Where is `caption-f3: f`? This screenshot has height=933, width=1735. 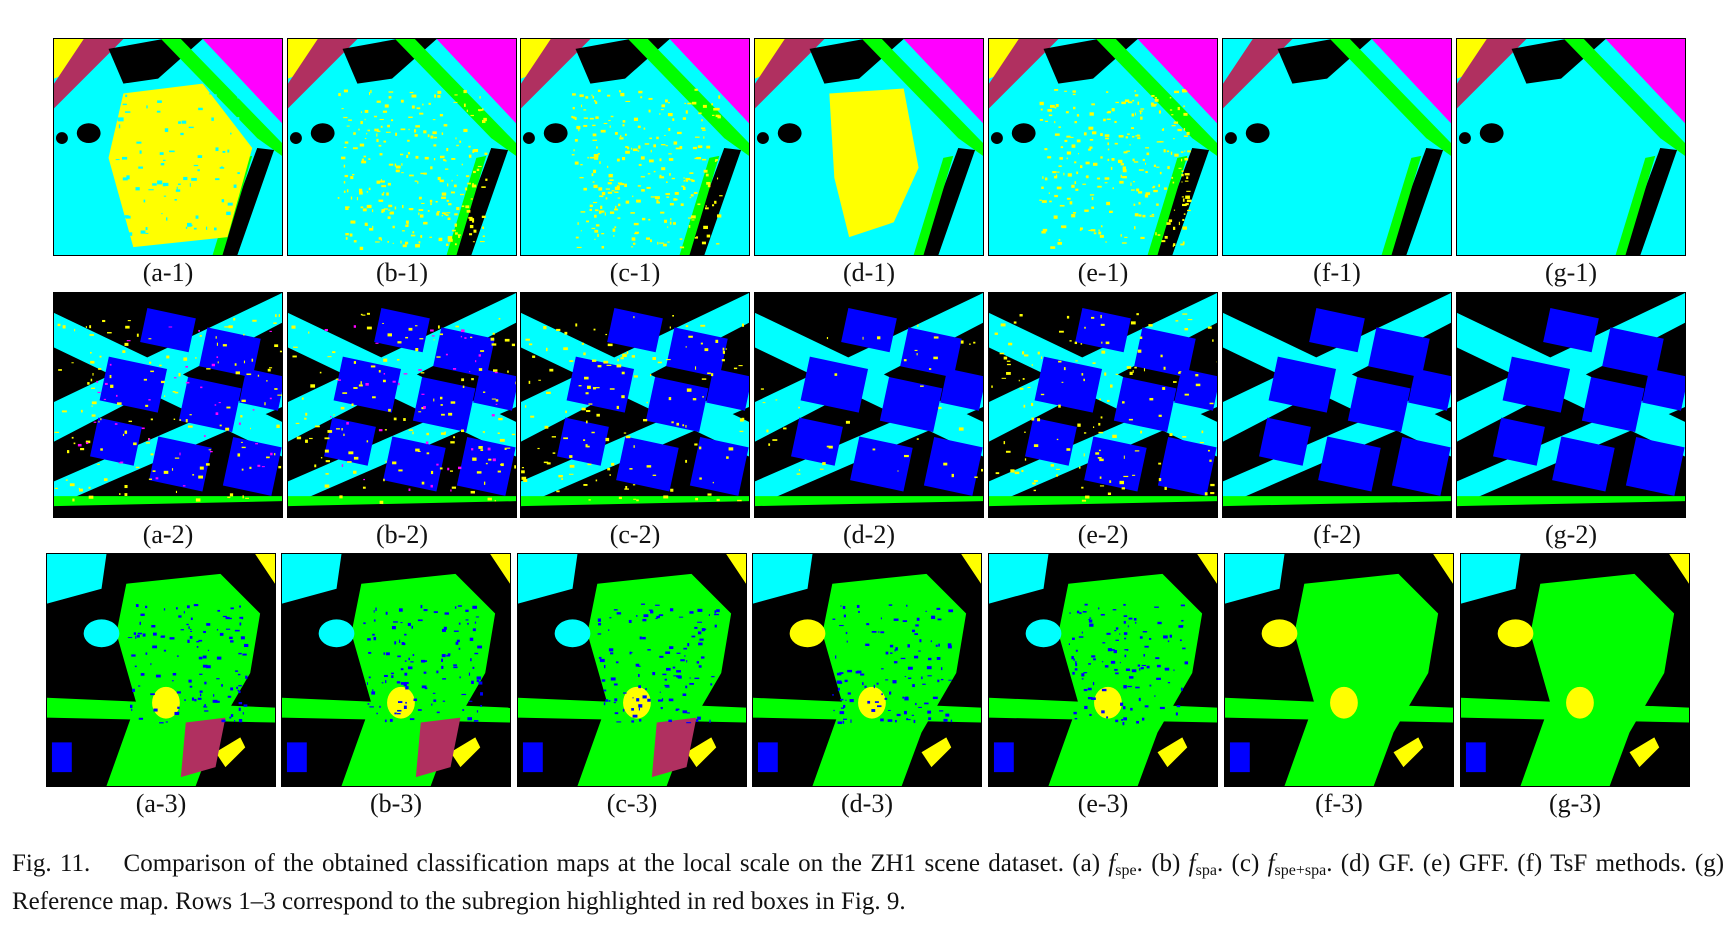
caption-f3: f is located at coordinates (1271, 863).